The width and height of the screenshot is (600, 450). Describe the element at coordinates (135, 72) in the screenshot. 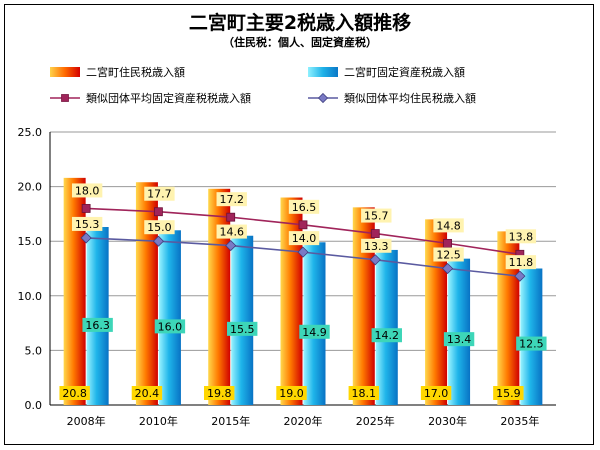

I see `legend-label-resident-tax: 二宮町住民税歳入額` at that location.